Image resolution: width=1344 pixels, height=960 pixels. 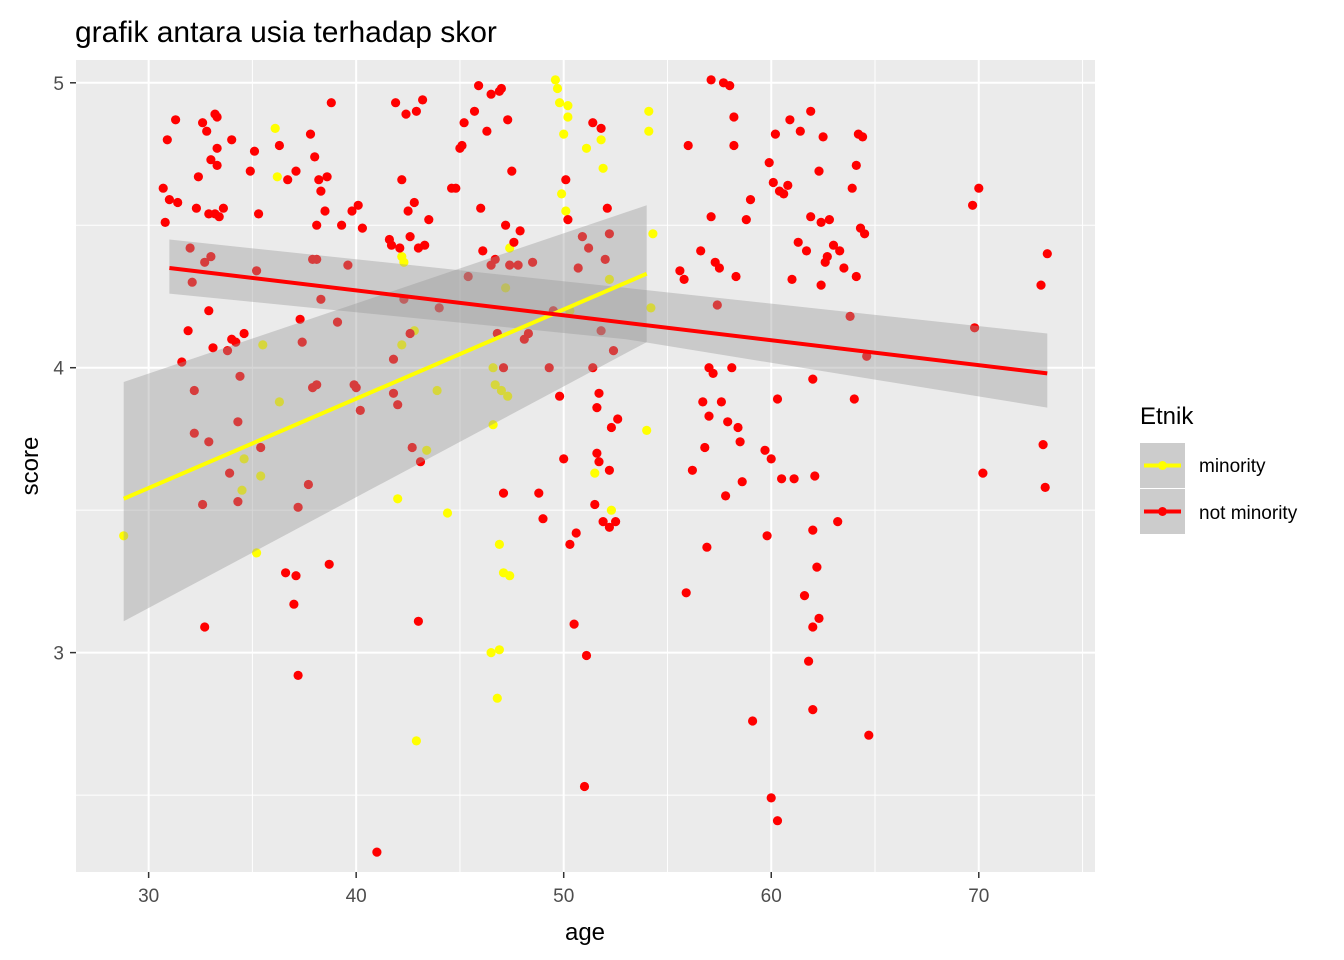 I want to click on x-tick-label: 60, so click(x=771, y=896).